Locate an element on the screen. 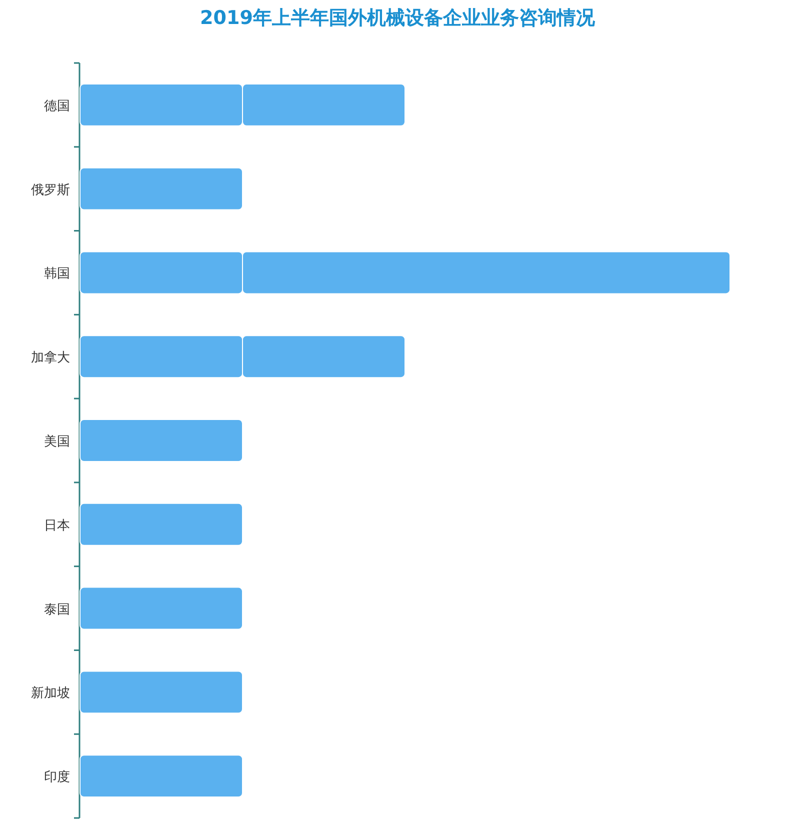 This screenshot has height=833, width=795. y-tick-label: 德国 is located at coordinates (57, 106).